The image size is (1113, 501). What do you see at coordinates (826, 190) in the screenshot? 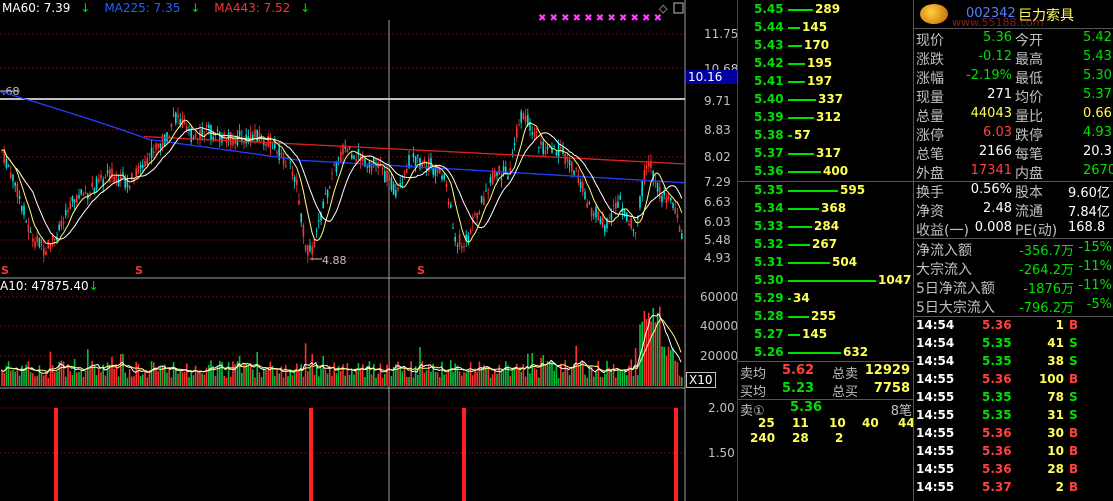
I see `bid-level-row: 5.35 595` at bounding box center [826, 190].